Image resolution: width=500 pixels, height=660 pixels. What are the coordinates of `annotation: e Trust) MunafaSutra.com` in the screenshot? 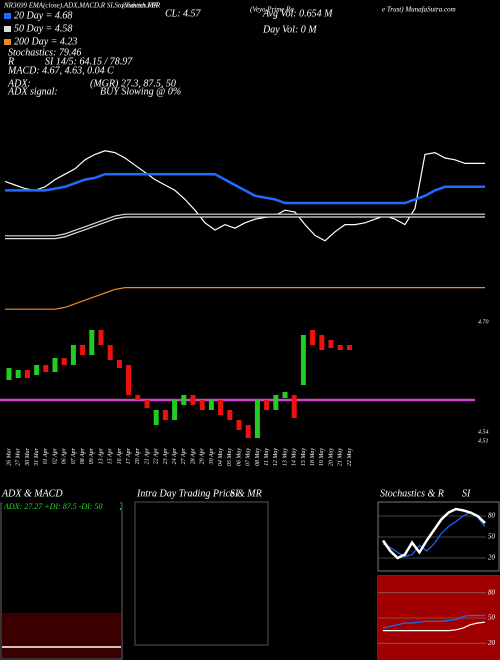 It's located at (419, 10).